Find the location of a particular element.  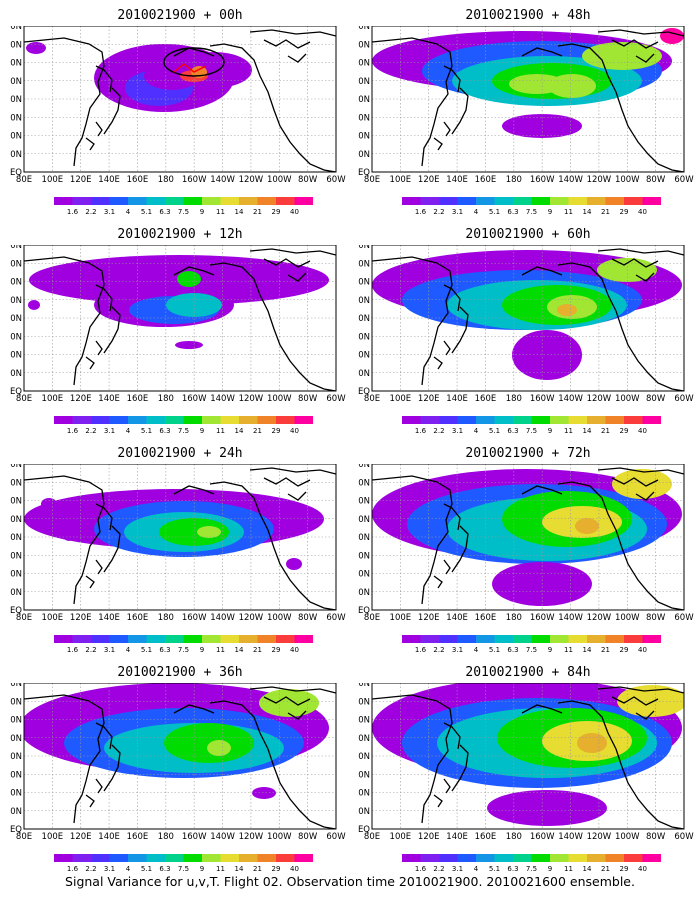

lon-label: 140W is located at coordinates (222, 399).